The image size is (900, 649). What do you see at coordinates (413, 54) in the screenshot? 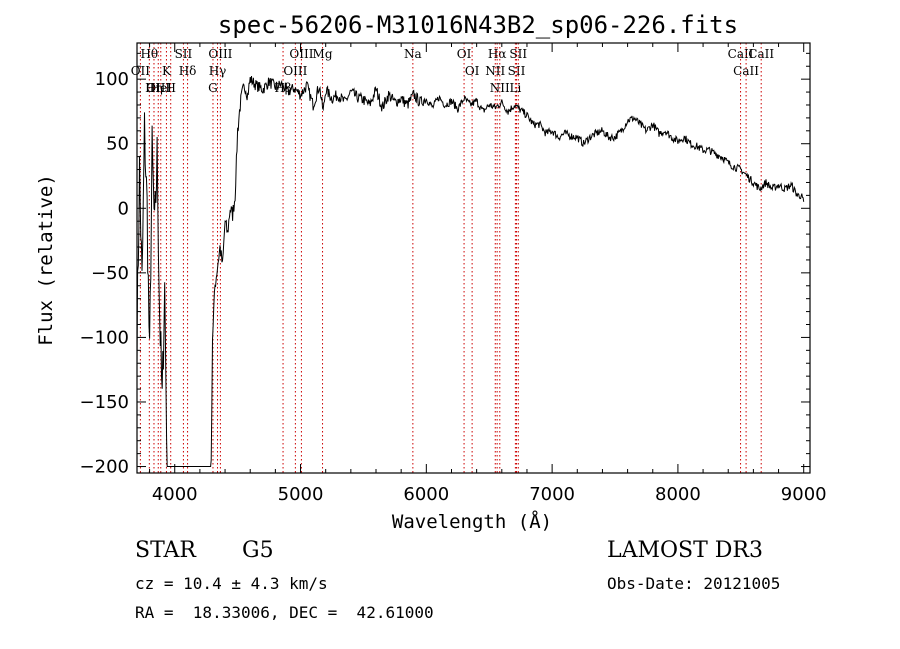
I see `emission-line-label: Na` at bounding box center [413, 54].